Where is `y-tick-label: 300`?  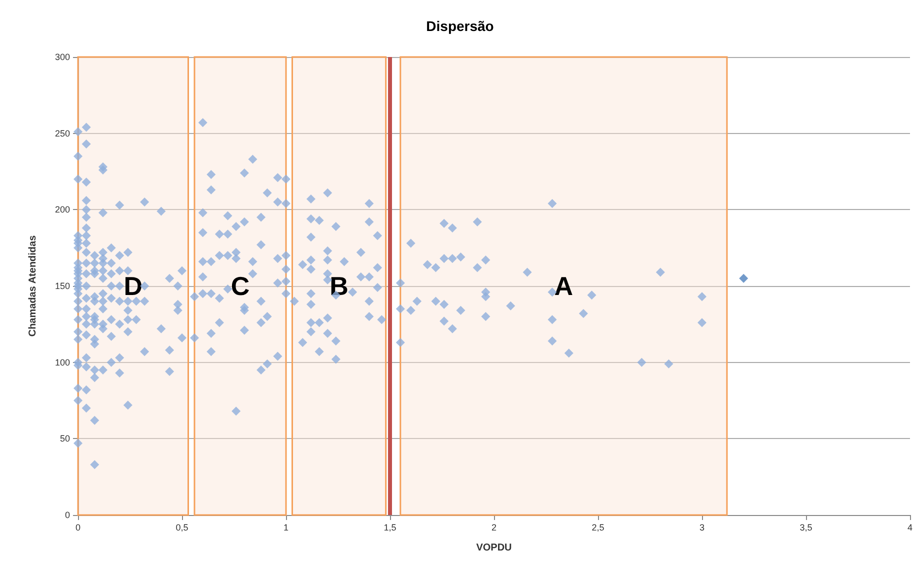 y-tick-label: 300 is located at coordinates (62, 57).